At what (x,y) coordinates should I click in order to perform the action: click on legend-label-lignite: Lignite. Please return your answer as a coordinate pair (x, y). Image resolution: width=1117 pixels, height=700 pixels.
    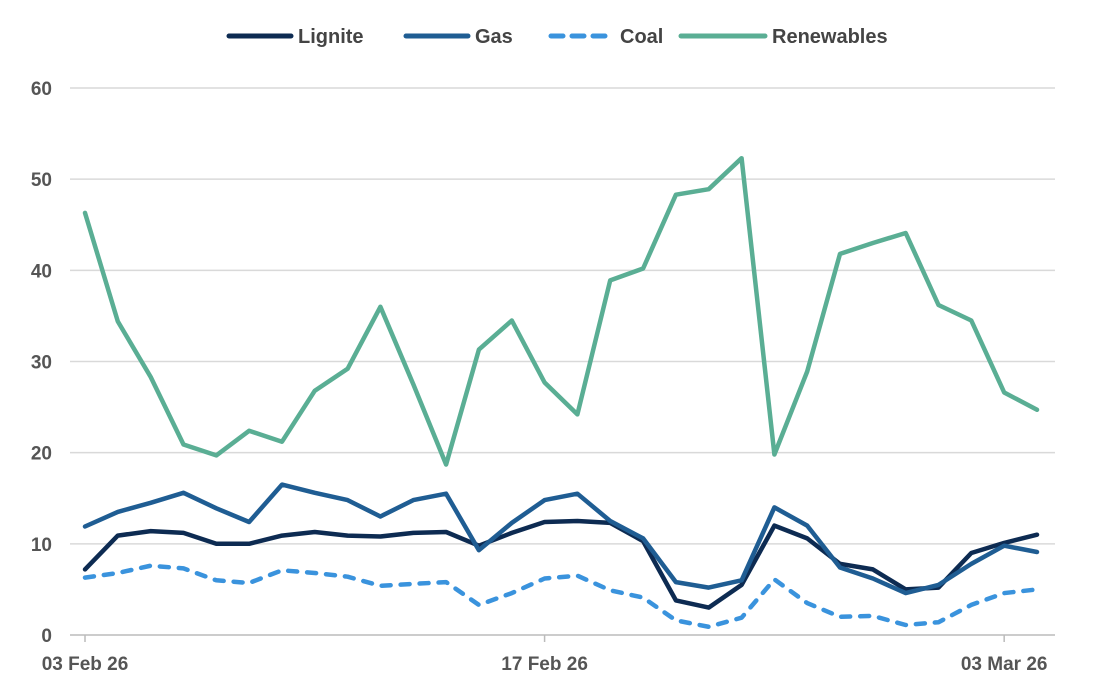
    Looking at the image, I should click on (331, 37).